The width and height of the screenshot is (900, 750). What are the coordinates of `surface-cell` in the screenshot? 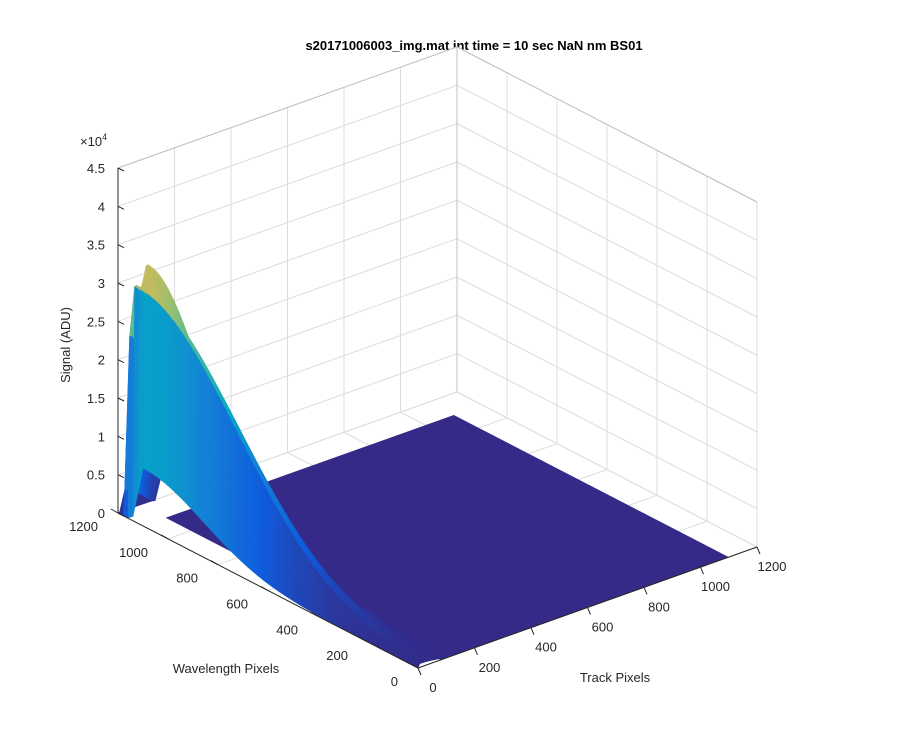 It's located at (447, 654).